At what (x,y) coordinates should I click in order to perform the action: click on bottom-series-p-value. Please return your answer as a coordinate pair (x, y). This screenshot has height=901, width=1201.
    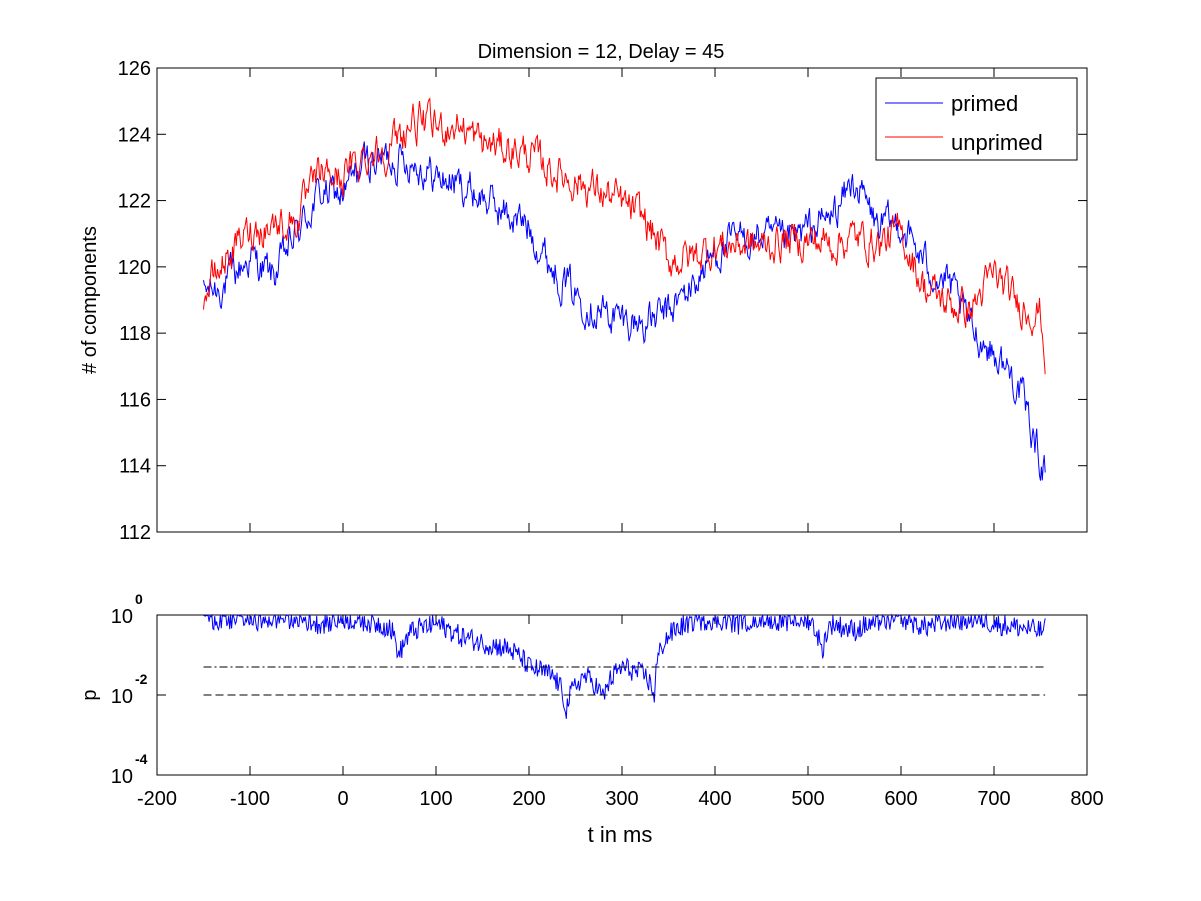
    Looking at the image, I should click on (624, 666).